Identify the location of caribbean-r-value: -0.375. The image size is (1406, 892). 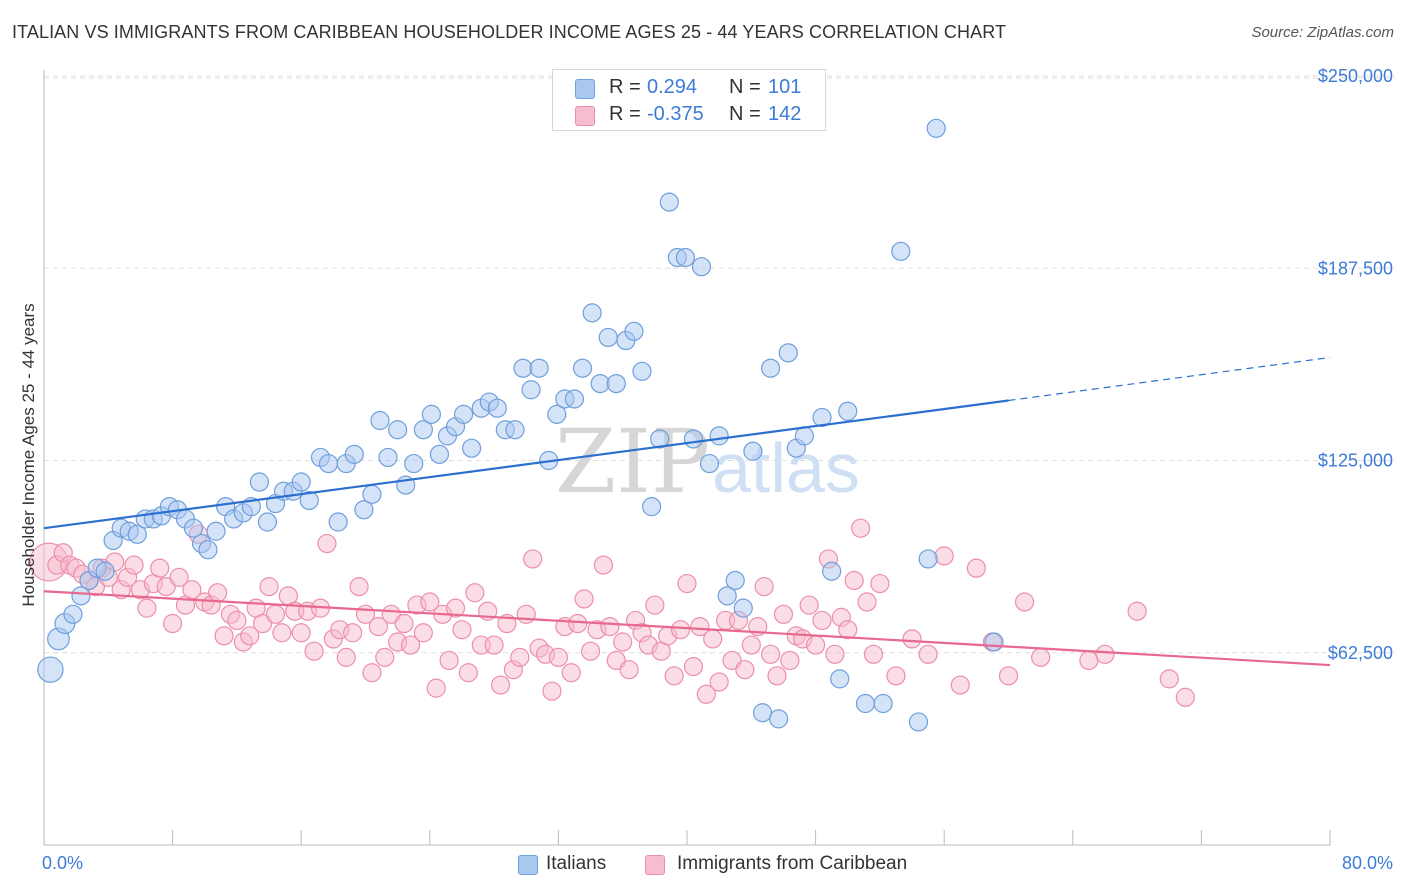
(675, 114).